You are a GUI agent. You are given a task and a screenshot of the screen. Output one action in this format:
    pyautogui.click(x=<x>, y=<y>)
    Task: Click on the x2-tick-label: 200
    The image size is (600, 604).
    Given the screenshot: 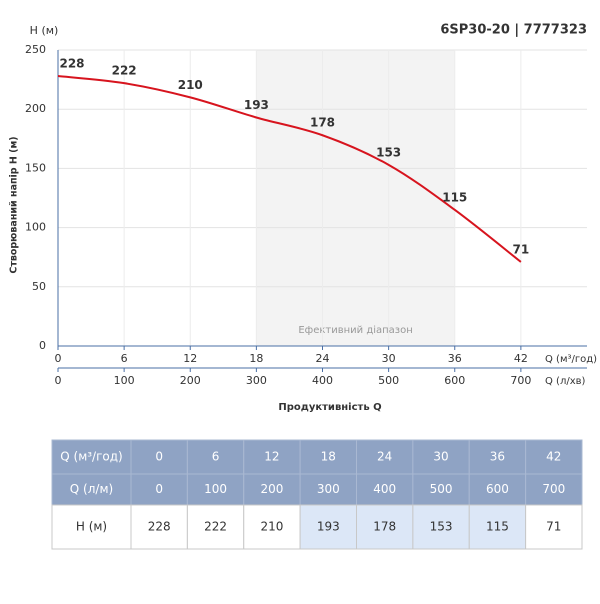 What is the action you would take?
    pyautogui.click(x=190, y=380)
    